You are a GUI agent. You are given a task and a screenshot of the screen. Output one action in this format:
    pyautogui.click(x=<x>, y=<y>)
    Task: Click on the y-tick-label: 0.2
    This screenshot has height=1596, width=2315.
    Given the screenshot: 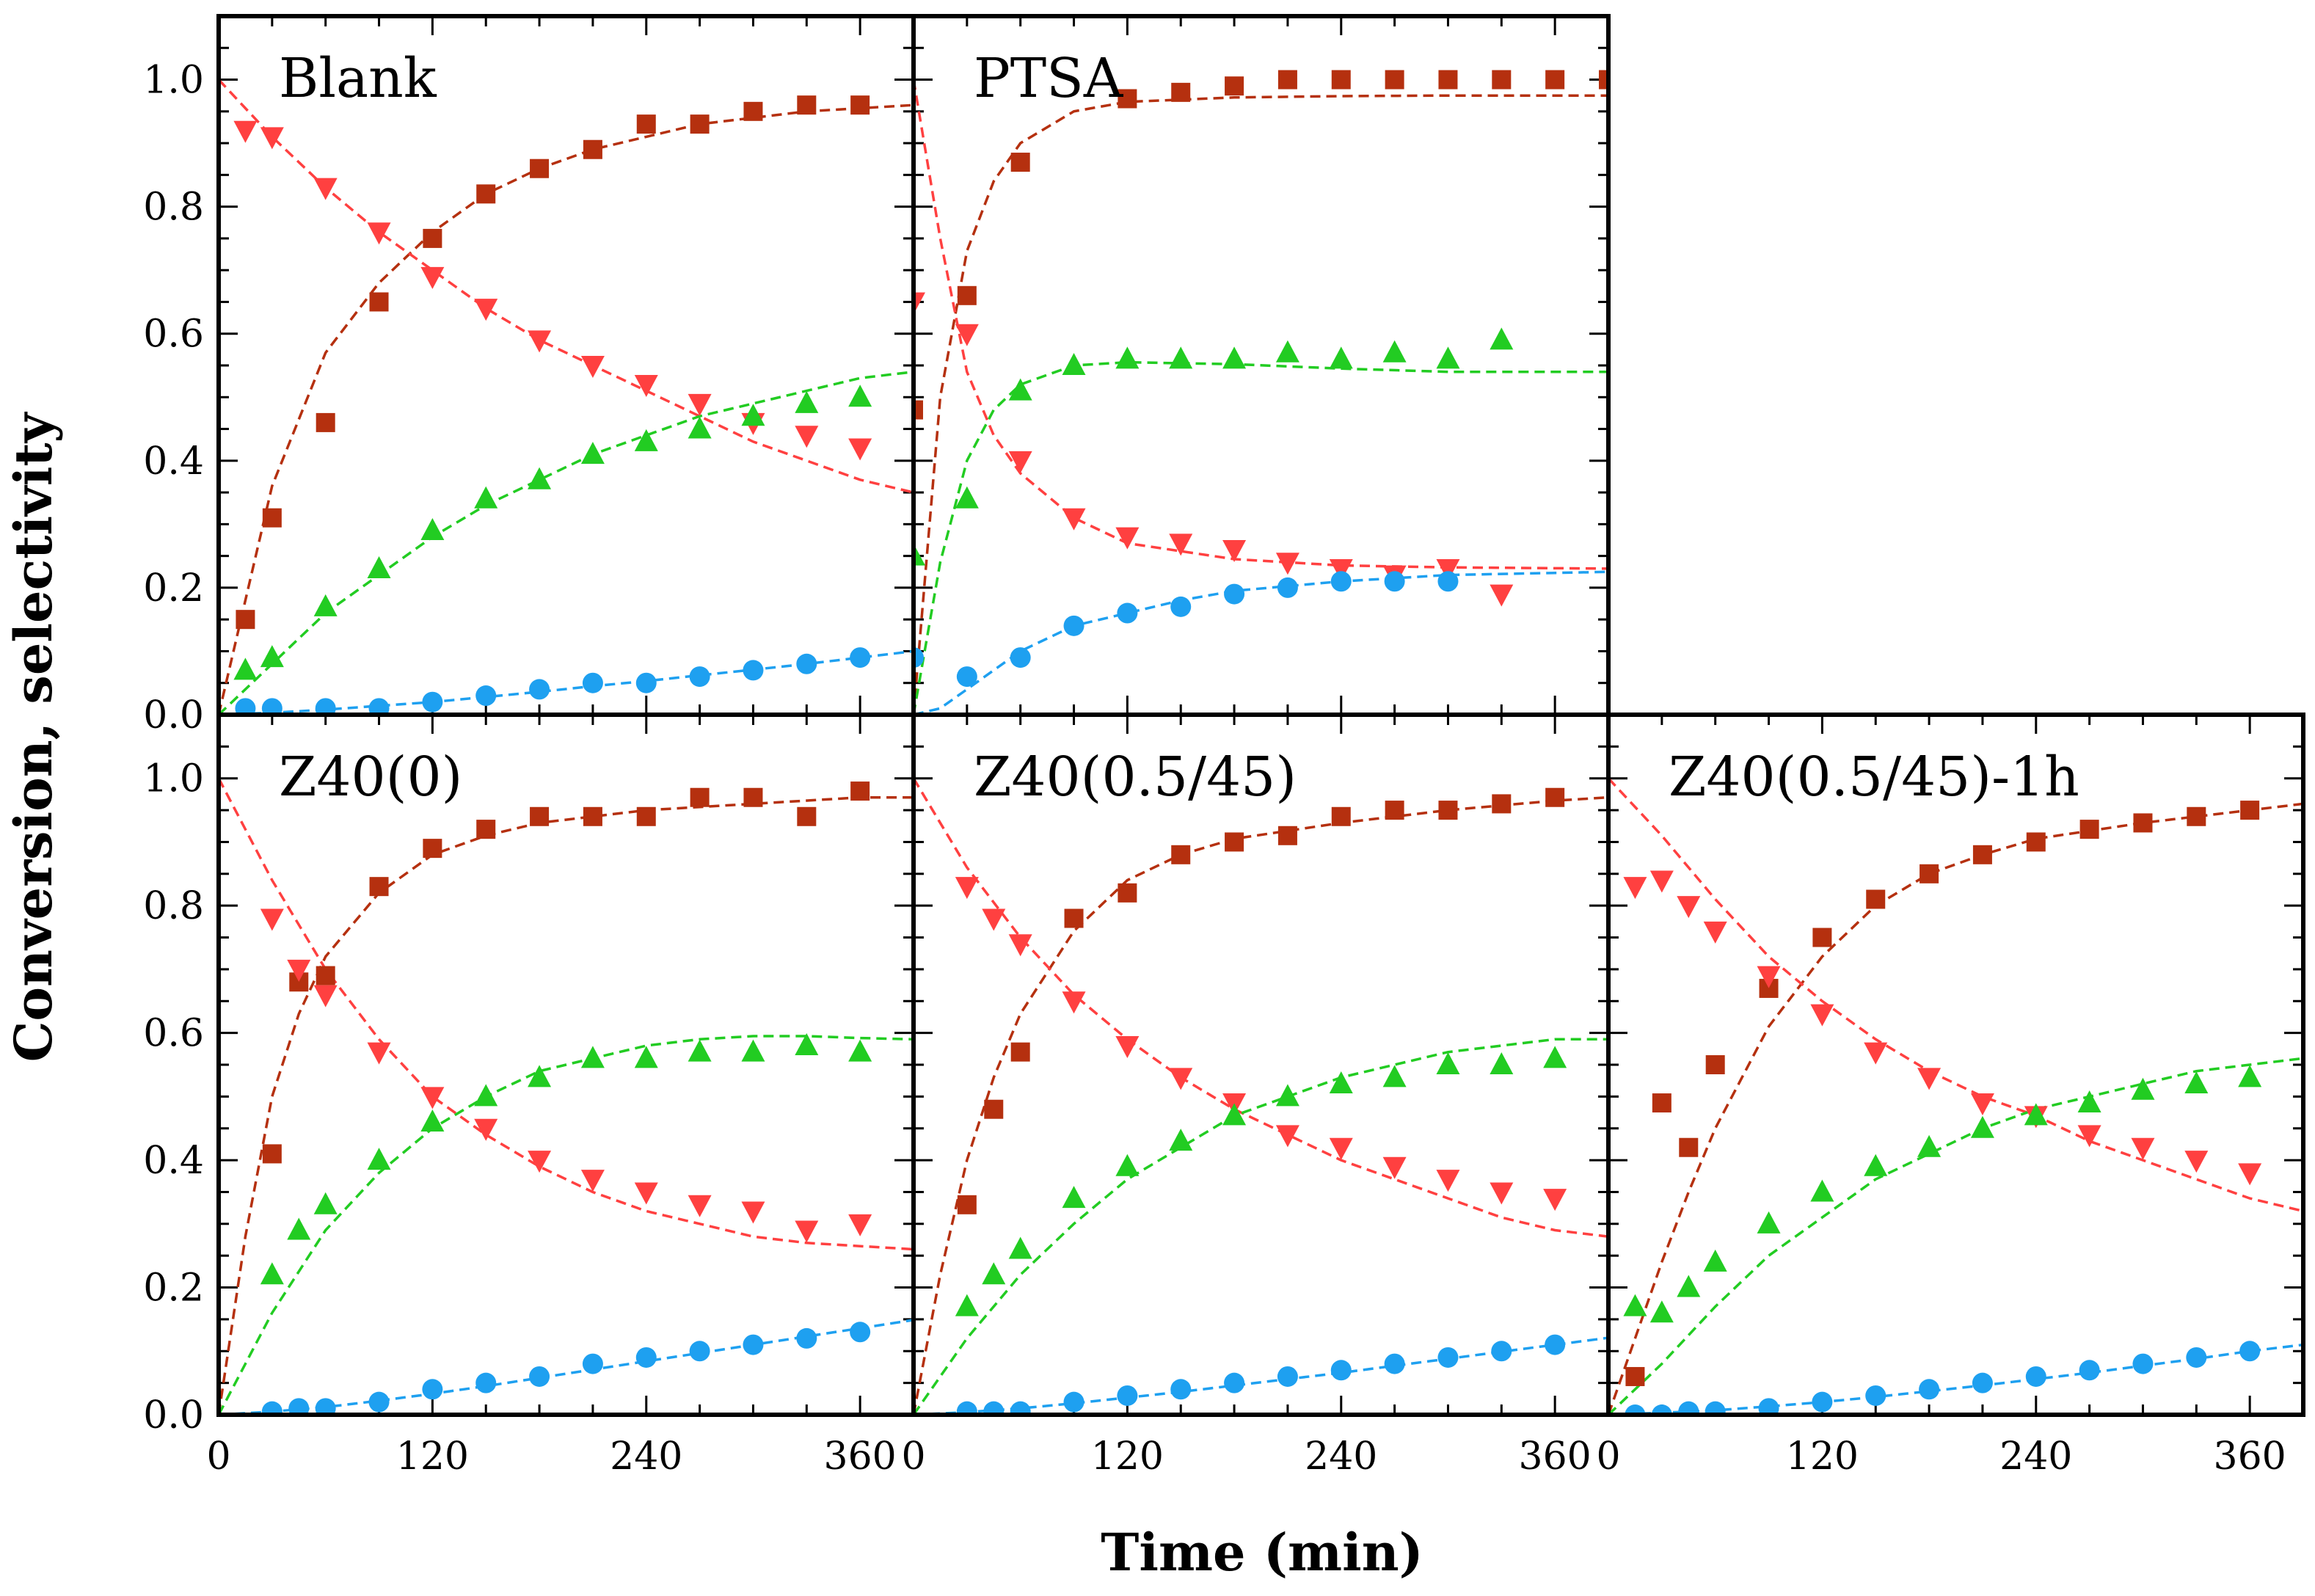 What is the action you would take?
    pyautogui.click(x=173, y=1289)
    